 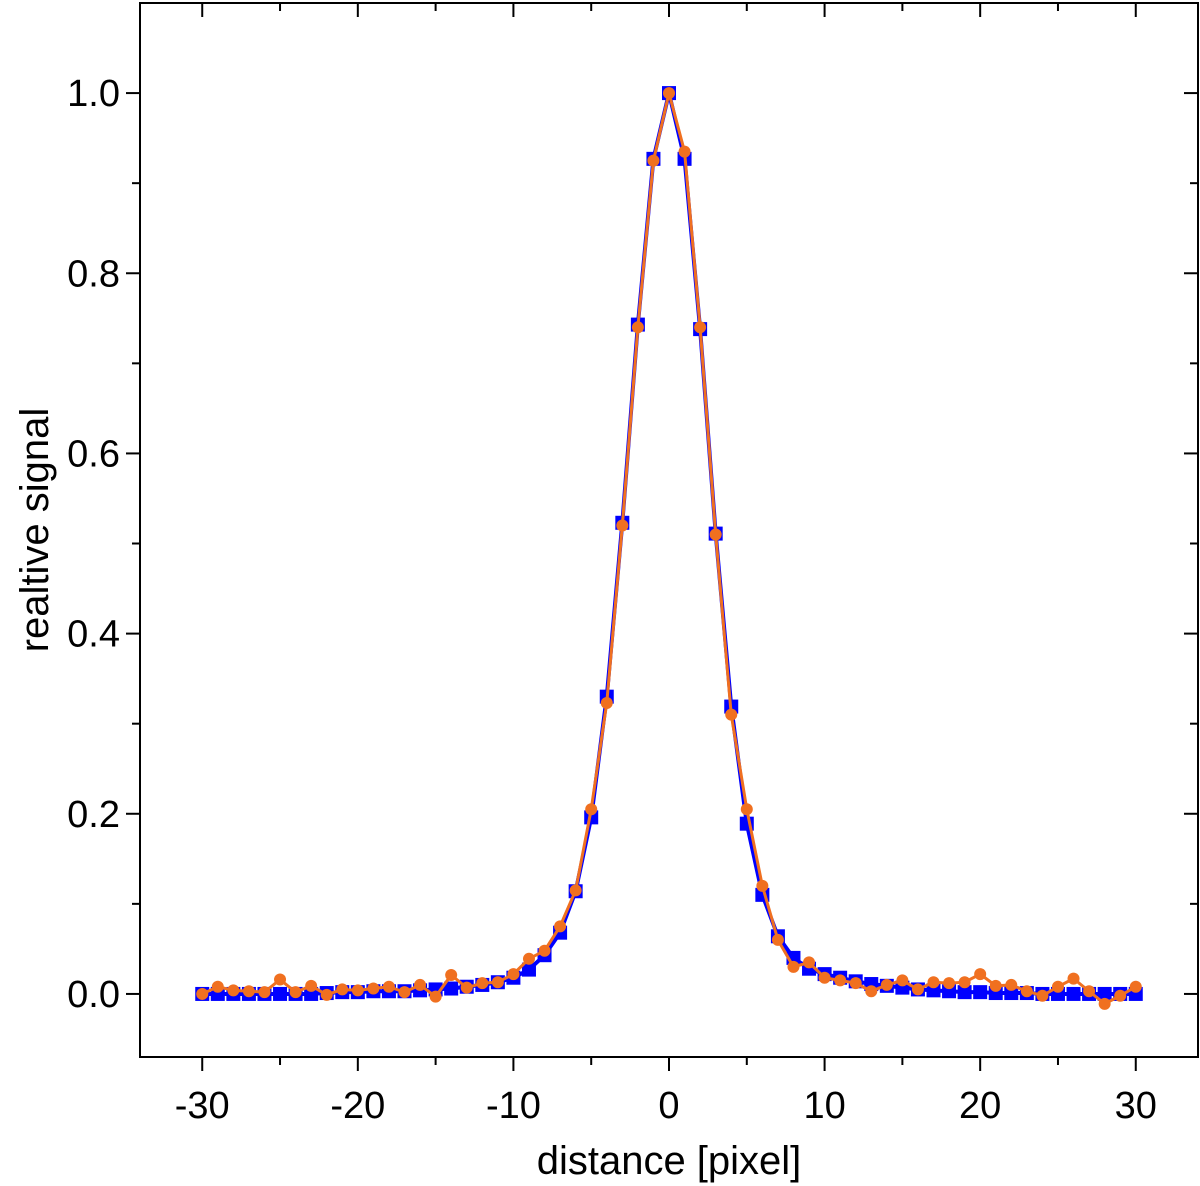 I want to click on x-axis-label: distance [pixel], so click(x=669, y=1161).